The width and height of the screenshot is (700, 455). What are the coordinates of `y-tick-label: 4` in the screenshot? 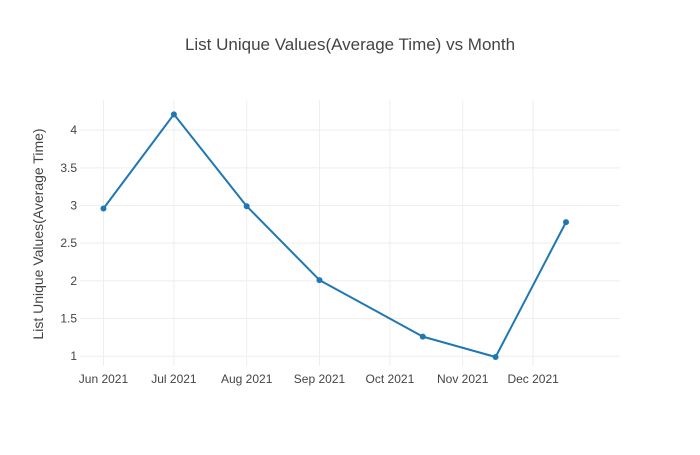 It's located at (73, 130).